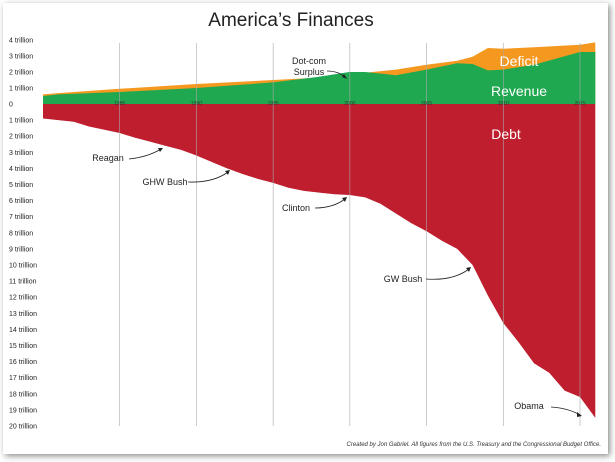 The height and width of the screenshot is (462, 615). Describe the element at coordinates (108, 158) in the screenshot. I see `reagan-annotation: Reagan` at that location.